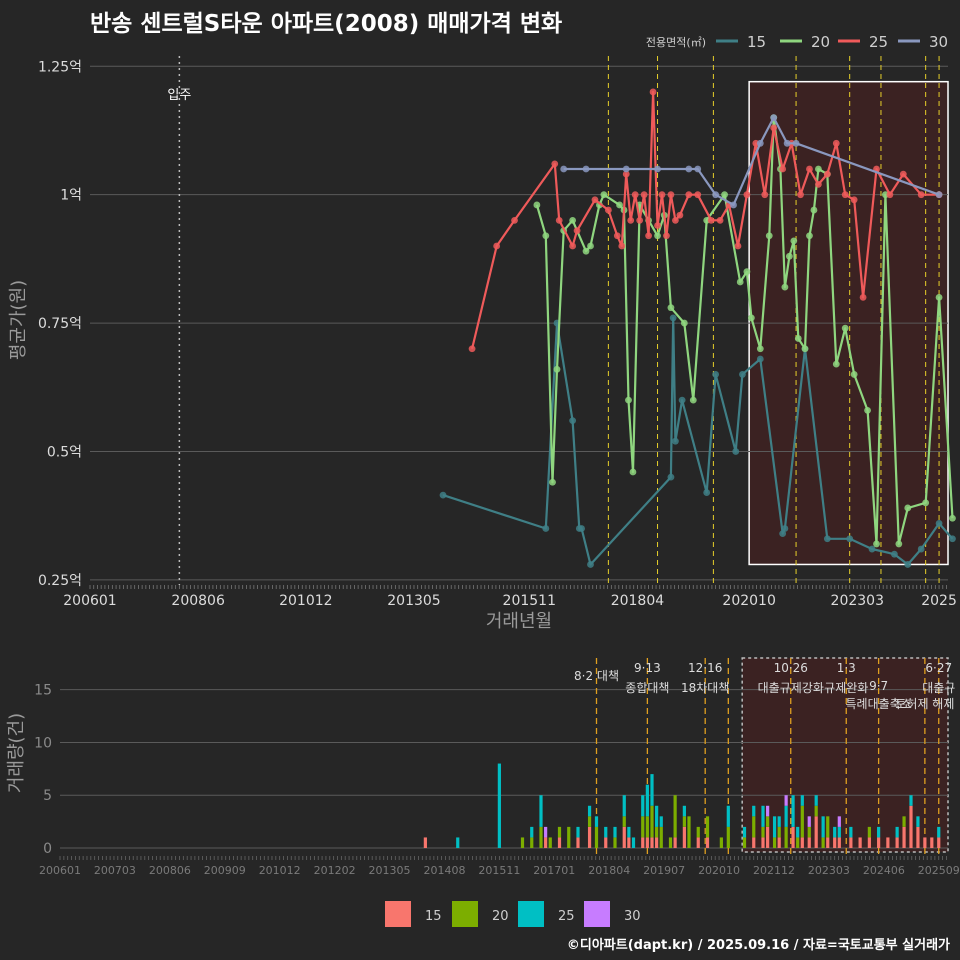 This screenshot has height=960, width=960. What do you see at coordinates (43, 743) in the screenshot?
I see `bar-y-tick-label: 10` at bounding box center [43, 743].